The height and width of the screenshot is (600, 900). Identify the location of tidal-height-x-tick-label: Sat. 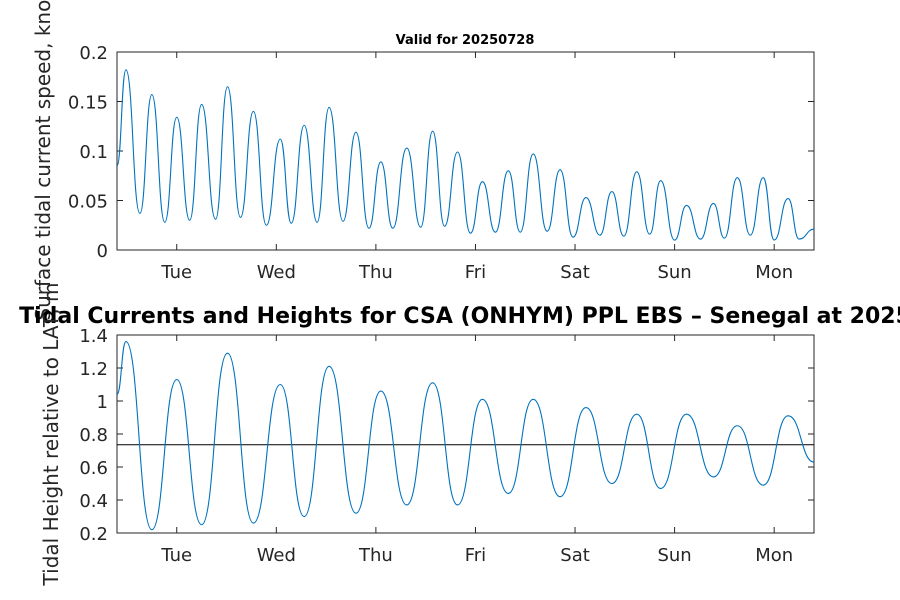
(575, 555).